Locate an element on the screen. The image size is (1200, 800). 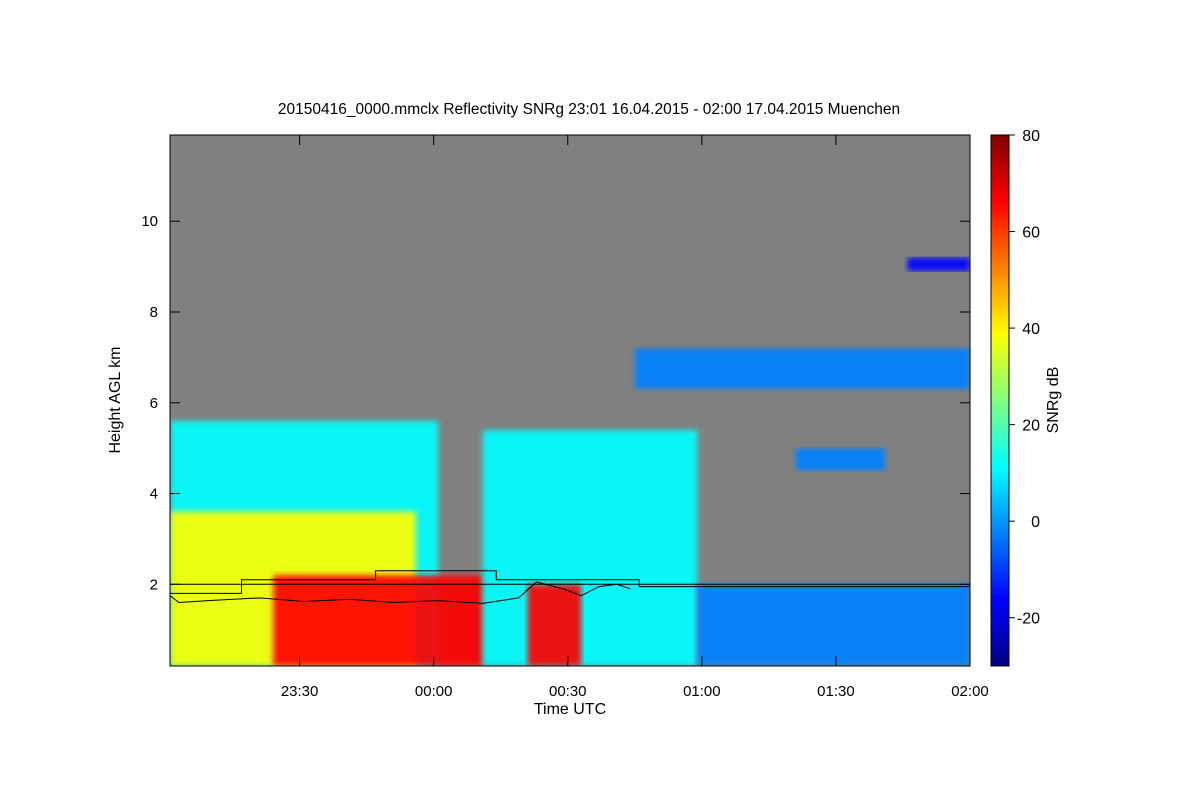
x-tick-label: 01:30 is located at coordinates (836, 691).